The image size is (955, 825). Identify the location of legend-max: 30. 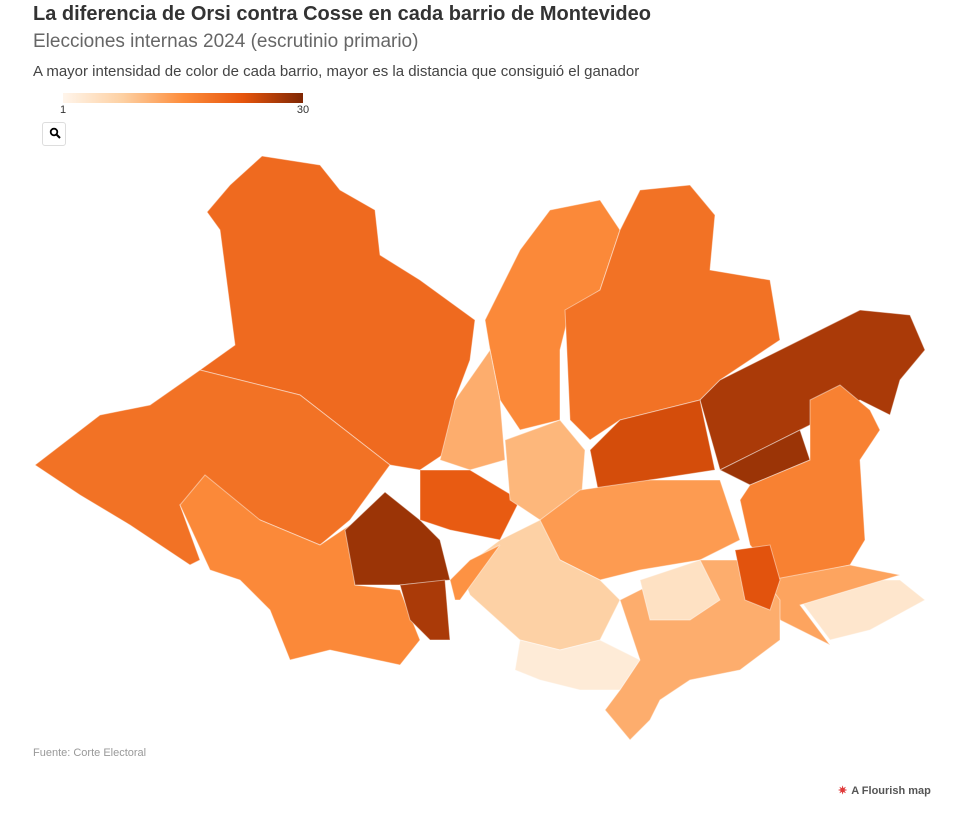
(303, 110).